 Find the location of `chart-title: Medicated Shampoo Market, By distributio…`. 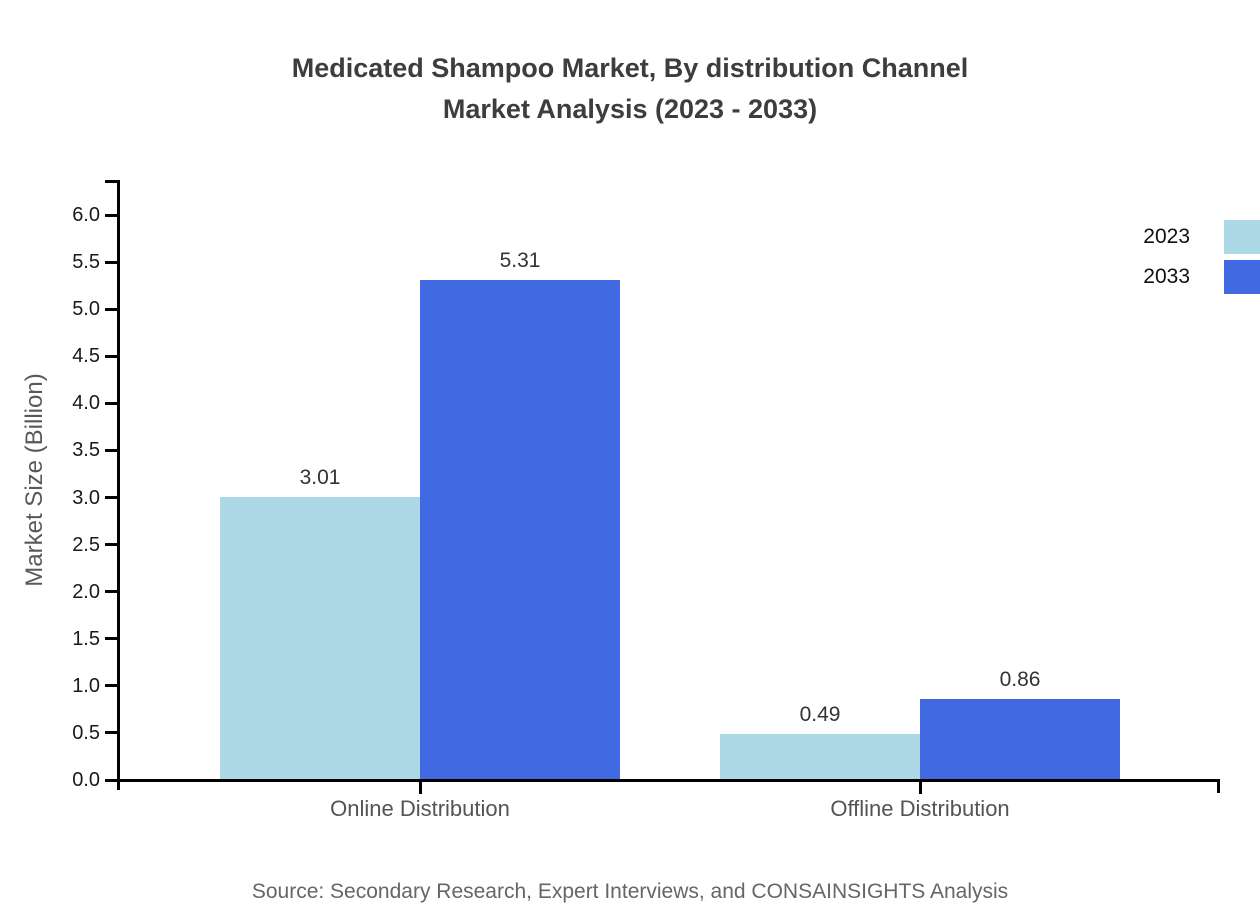

chart-title: Medicated Shampoo Market, By distributio… is located at coordinates (630, 89).